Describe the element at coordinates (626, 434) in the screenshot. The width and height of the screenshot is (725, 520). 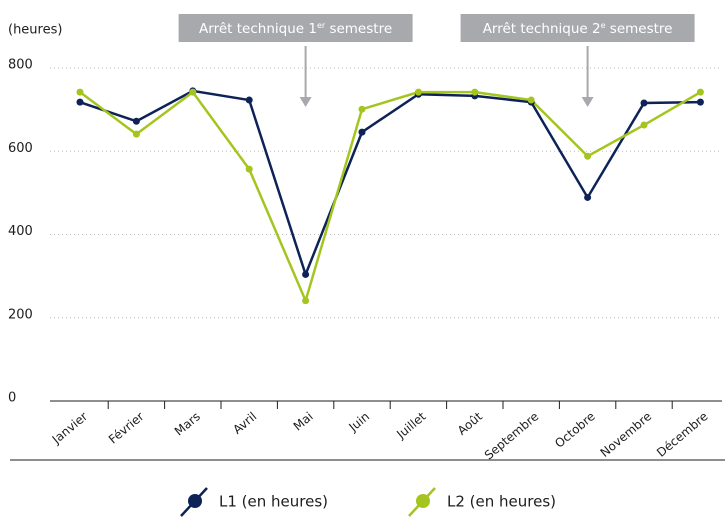
I see `x-tick-label: Novembre` at that location.